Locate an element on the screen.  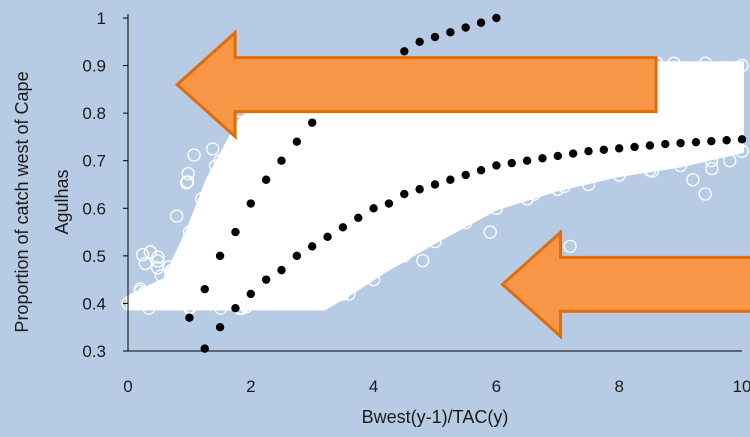
y-tick-label: 0.6 is located at coordinates (94, 208).